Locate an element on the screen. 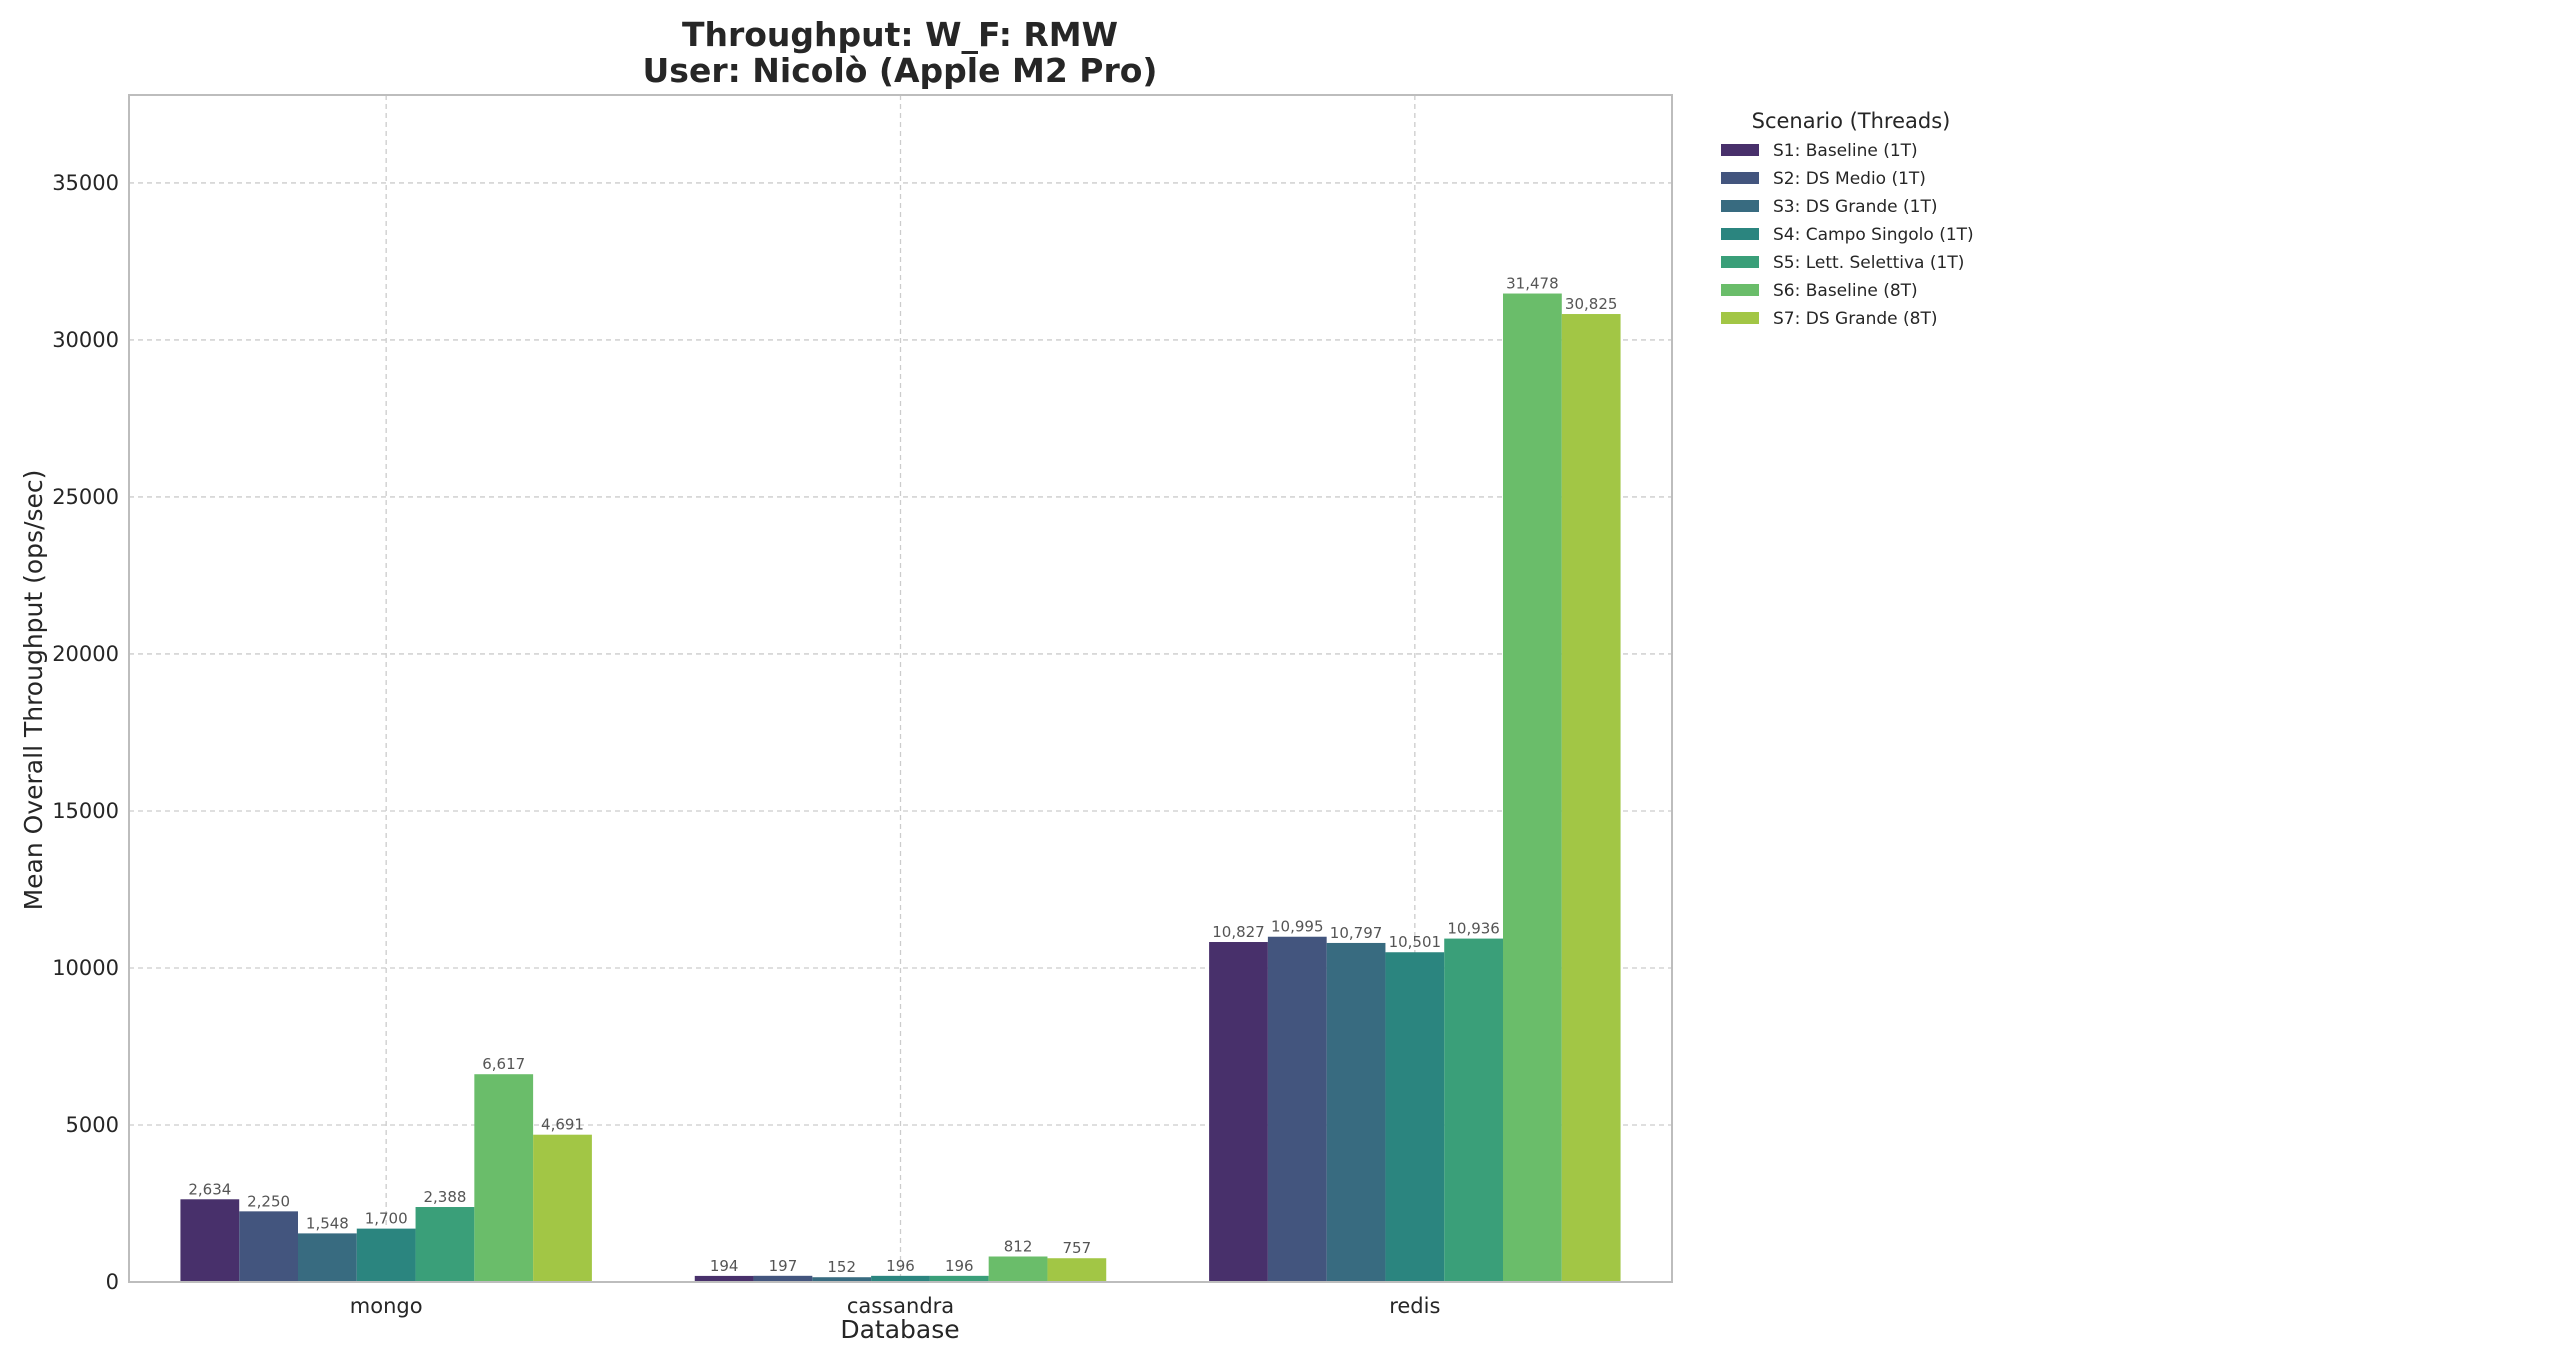  x-axis-label: Database is located at coordinates (899, 1329).